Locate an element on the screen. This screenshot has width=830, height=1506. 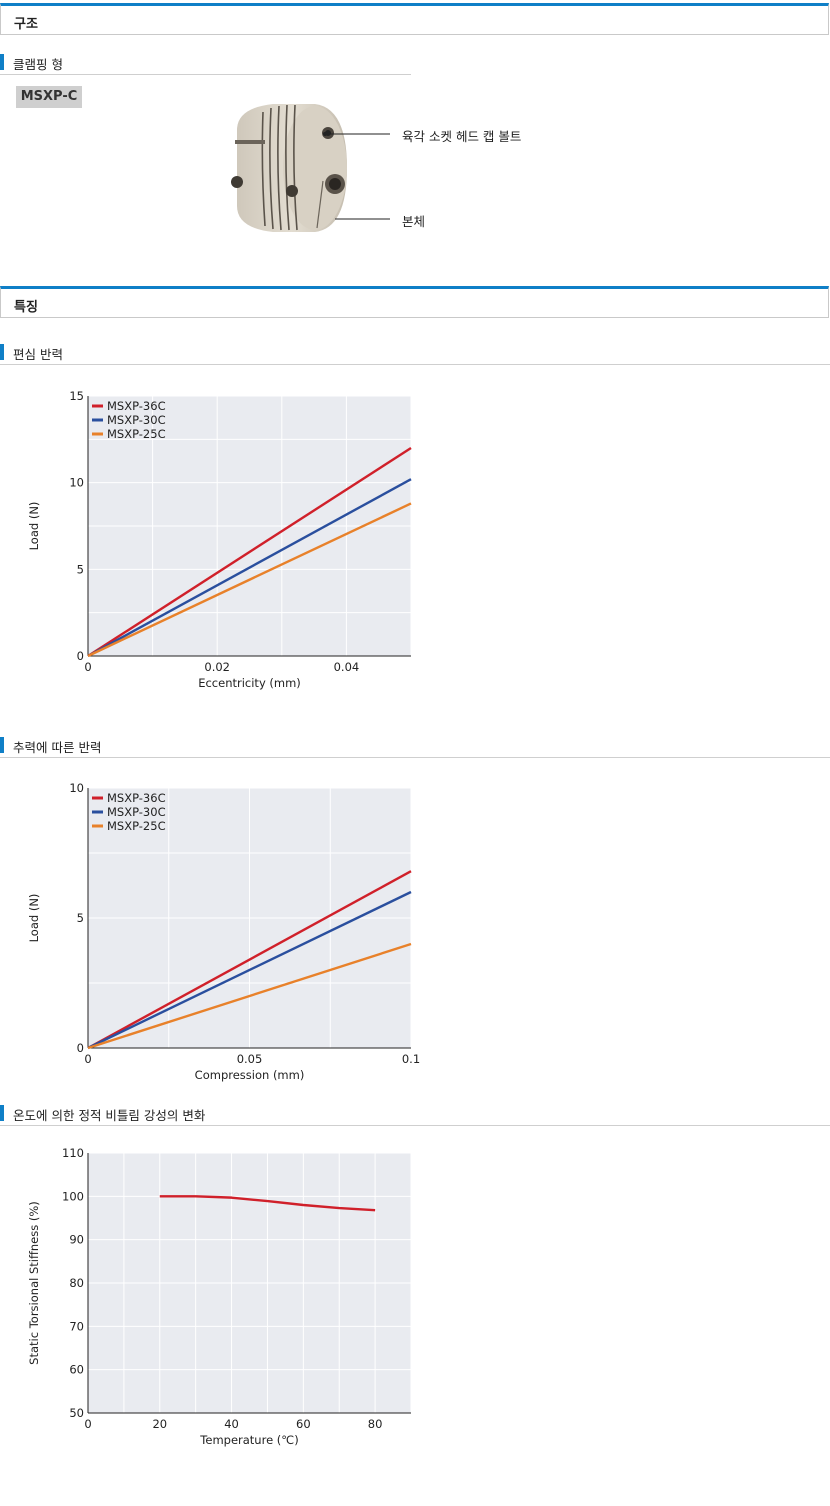
y-tick-label: 60 is located at coordinates (76, 1370).